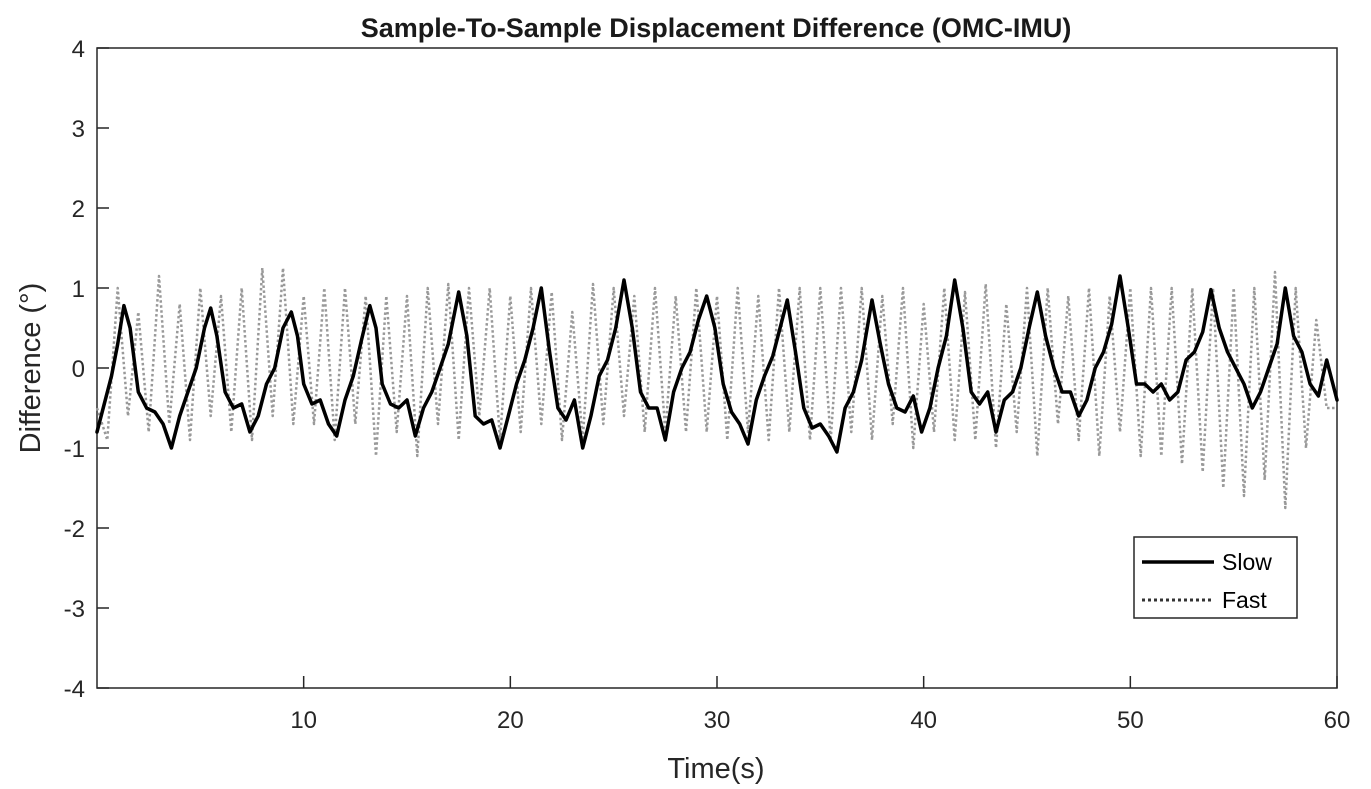 This screenshot has width=1371, height=789. What do you see at coordinates (78, 289) in the screenshot?
I see `y-tick-label: 1` at bounding box center [78, 289].